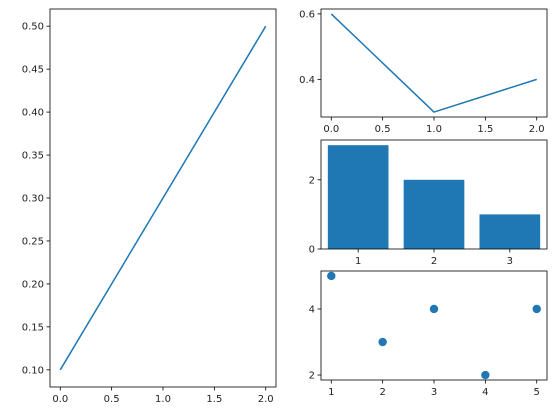 The image size is (557, 413). Describe the element at coordinates (33, 27) in the screenshot. I see `line-left-ytick-label: 0.50` at that location.